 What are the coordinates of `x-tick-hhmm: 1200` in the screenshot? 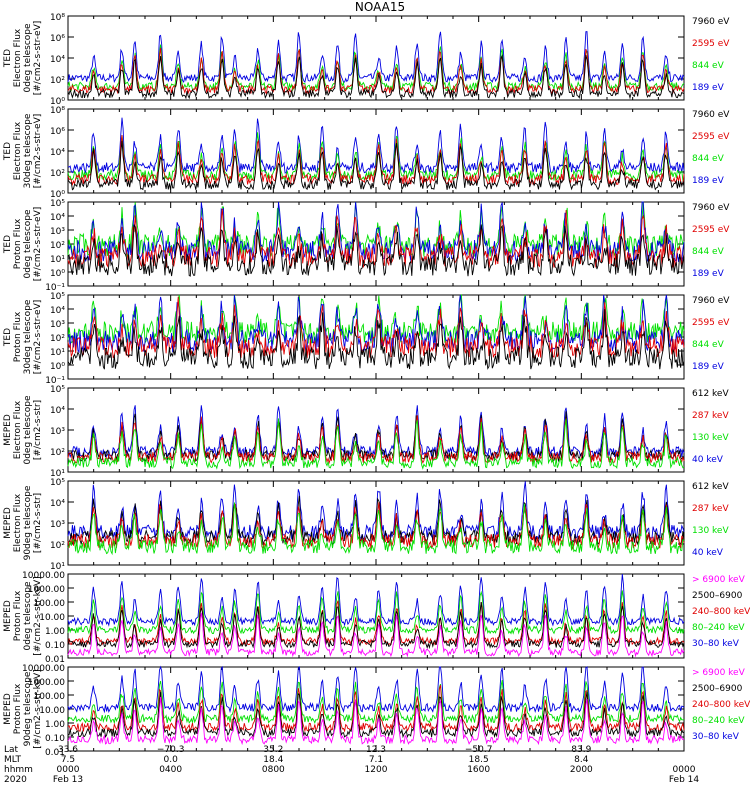 It's located at (376, 770).